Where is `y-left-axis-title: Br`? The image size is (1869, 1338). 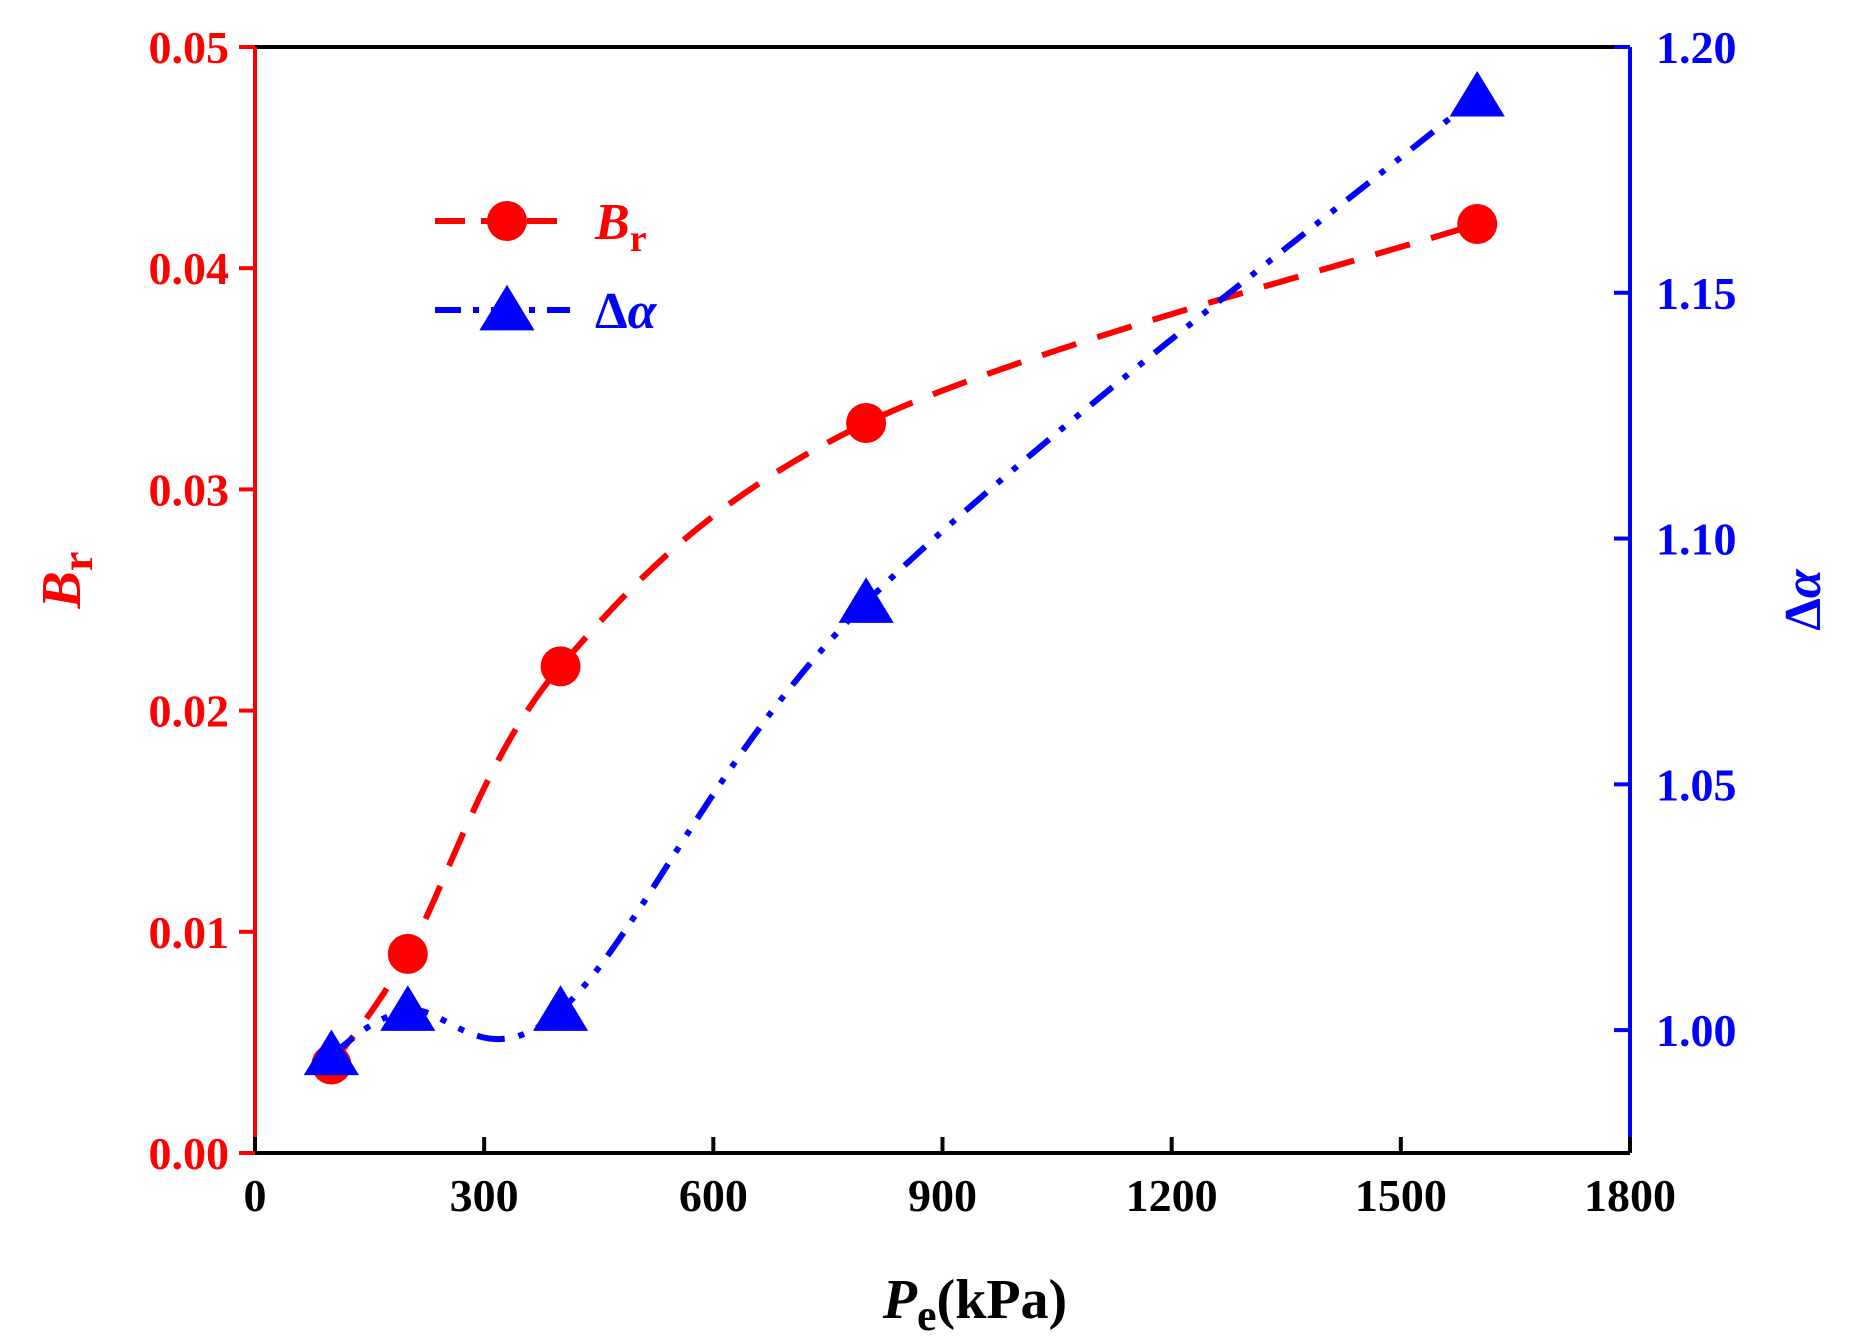
y-left-axis-title: Br is located at coordinates (66, 581).